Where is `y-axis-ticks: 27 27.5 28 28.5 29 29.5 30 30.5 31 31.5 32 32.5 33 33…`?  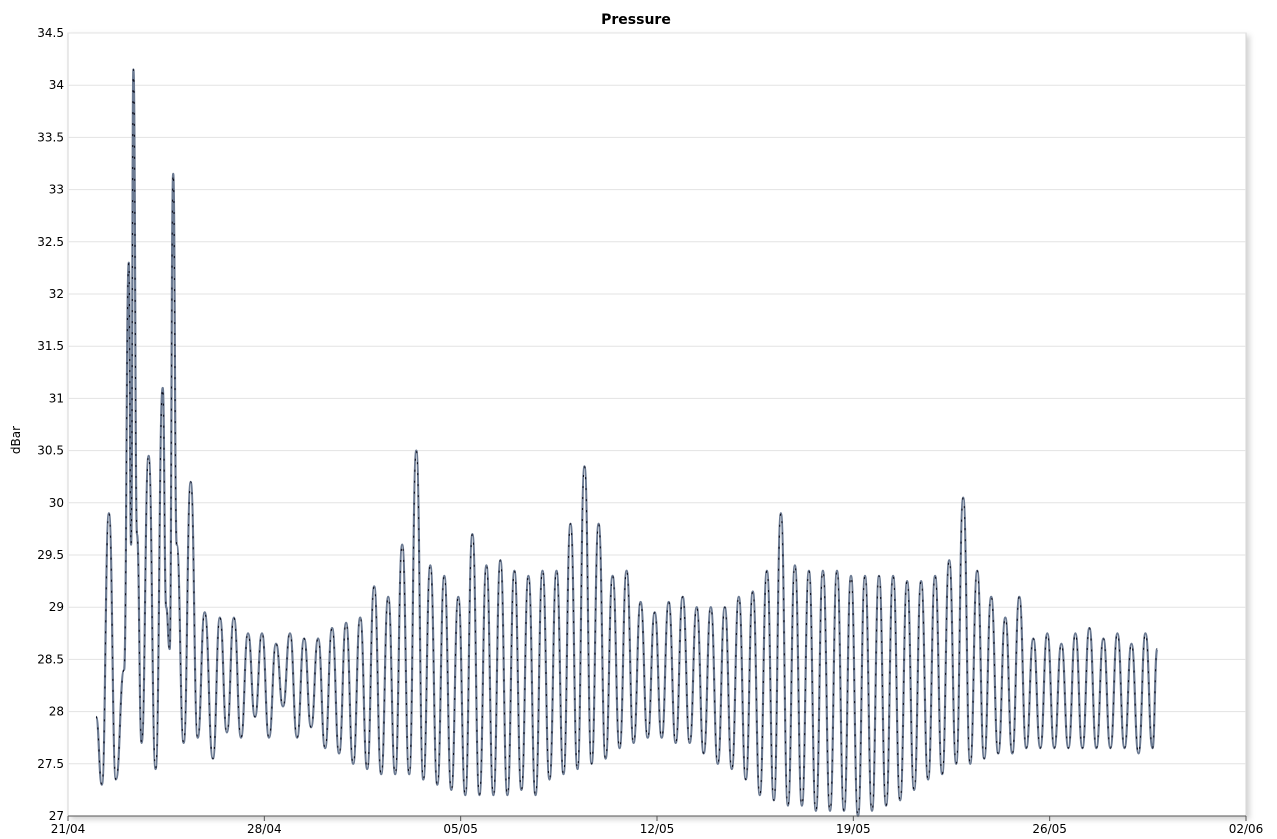
y-axis-ticks: 27 27.5 28 28.5 29 29.5 30 30.5 31 31.5 32 32.5 33 33… is located at coordinates (50, 424).